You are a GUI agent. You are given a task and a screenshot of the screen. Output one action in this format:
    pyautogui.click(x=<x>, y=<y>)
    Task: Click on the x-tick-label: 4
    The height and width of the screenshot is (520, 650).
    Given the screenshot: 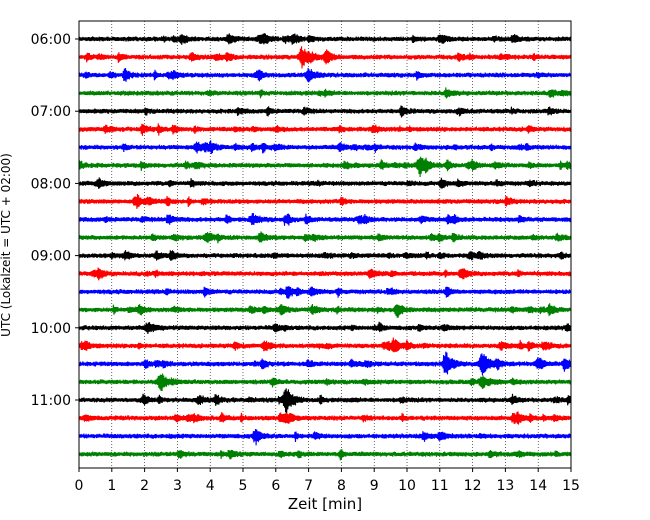 What is the action you would take?
    pyautogui.click(x=210, y=486)
    